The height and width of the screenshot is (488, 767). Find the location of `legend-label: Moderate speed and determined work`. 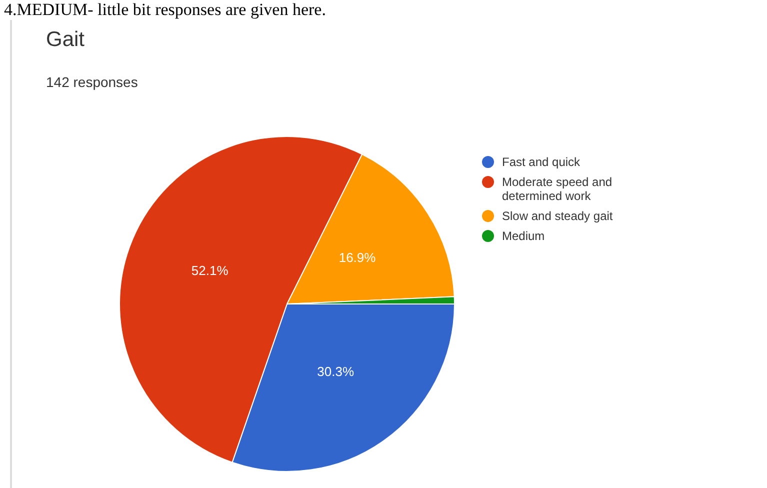

legend-label: Moderate speed and determined work is located at coordinates (558, 189).